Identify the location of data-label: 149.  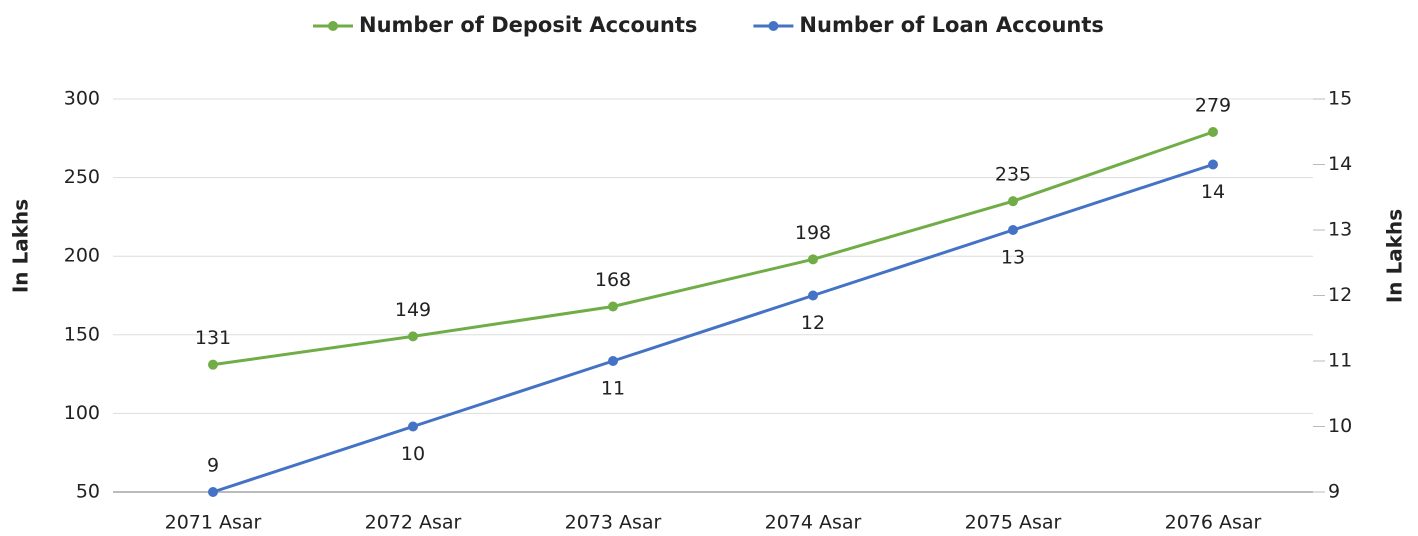
(413, 310).